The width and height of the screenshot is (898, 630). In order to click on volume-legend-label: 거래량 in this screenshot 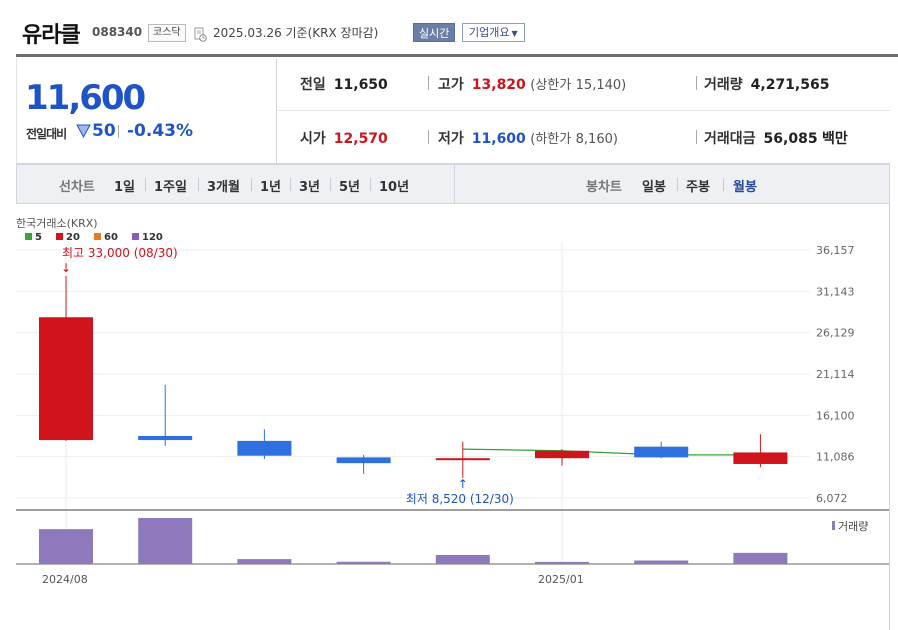, I will do `click(853, 526)`.